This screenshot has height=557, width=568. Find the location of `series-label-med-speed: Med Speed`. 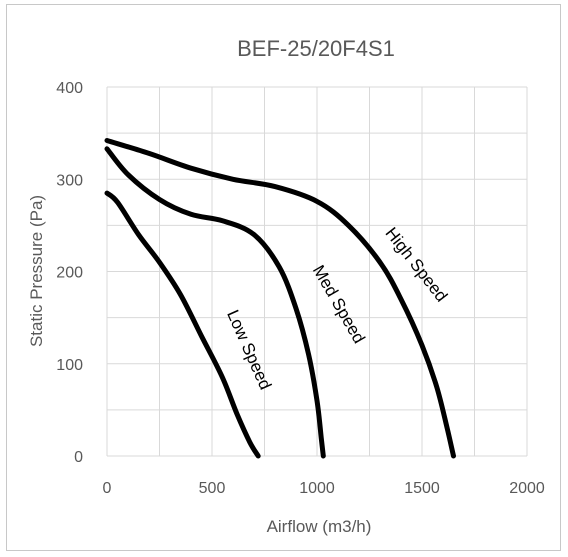

series-label-med-speed: Med Speed is located at coordinates (339, 304).